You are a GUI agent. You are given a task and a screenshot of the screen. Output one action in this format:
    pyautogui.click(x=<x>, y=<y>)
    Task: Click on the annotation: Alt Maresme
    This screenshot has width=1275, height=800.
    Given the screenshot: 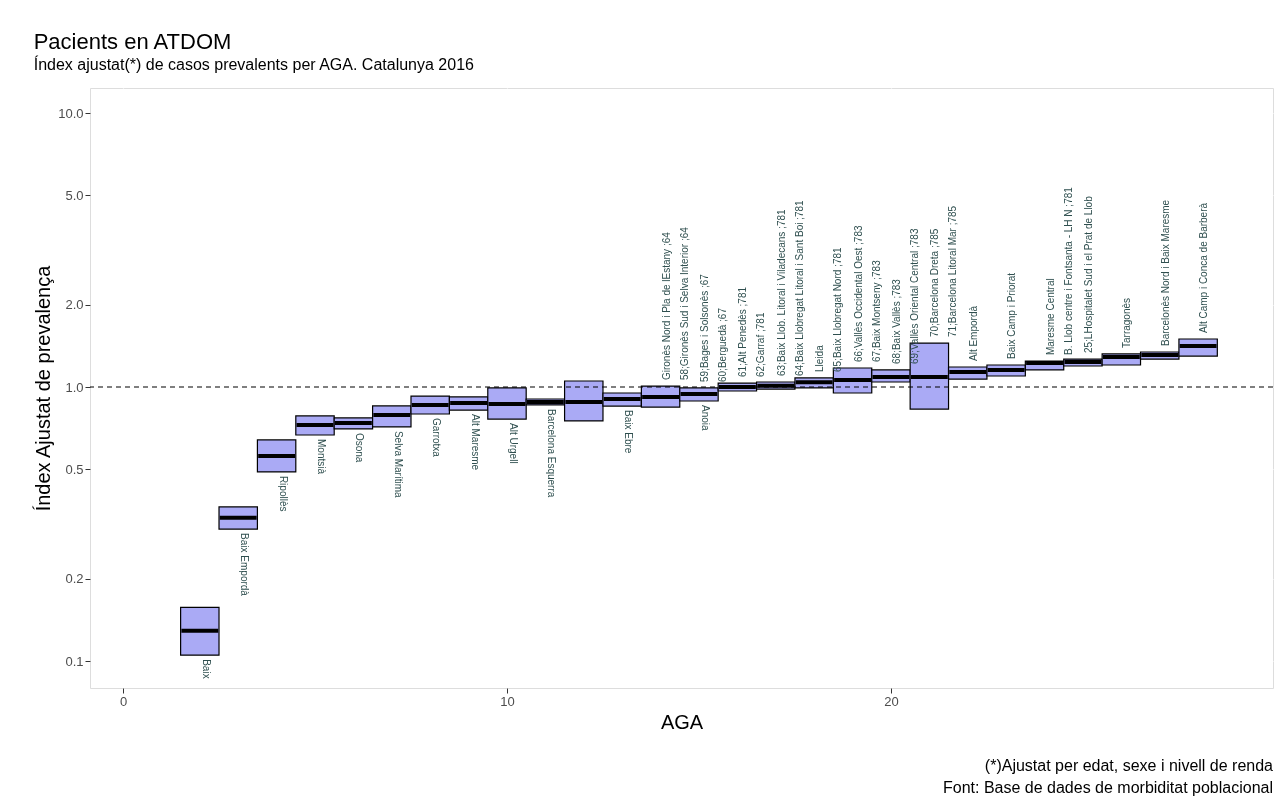 What is the action you would take?
    pyautogui.click(x=475, y=442)
    